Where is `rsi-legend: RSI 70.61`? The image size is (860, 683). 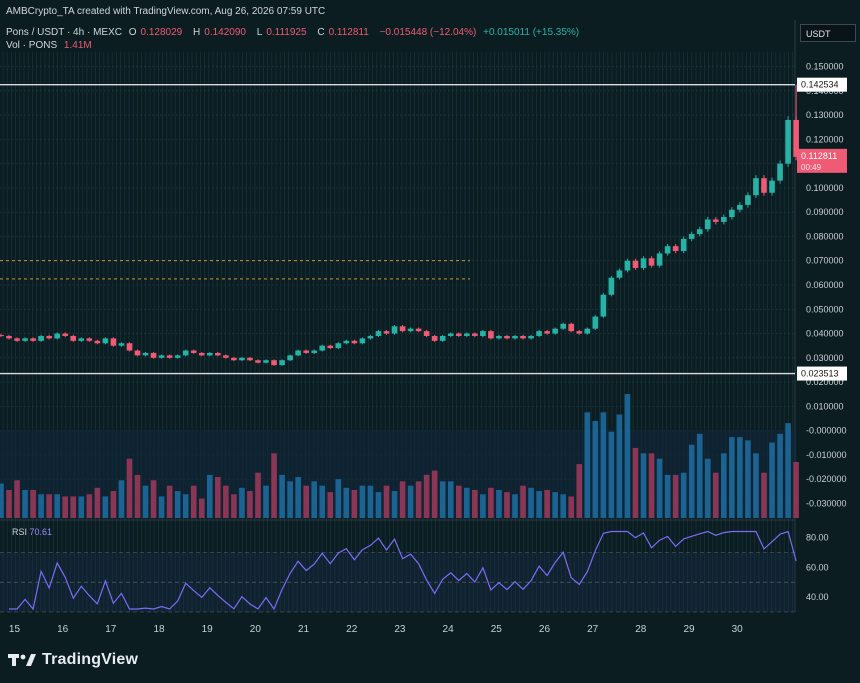
rsi-legend: RSI 70.61 is located at coordinates (32, 532).